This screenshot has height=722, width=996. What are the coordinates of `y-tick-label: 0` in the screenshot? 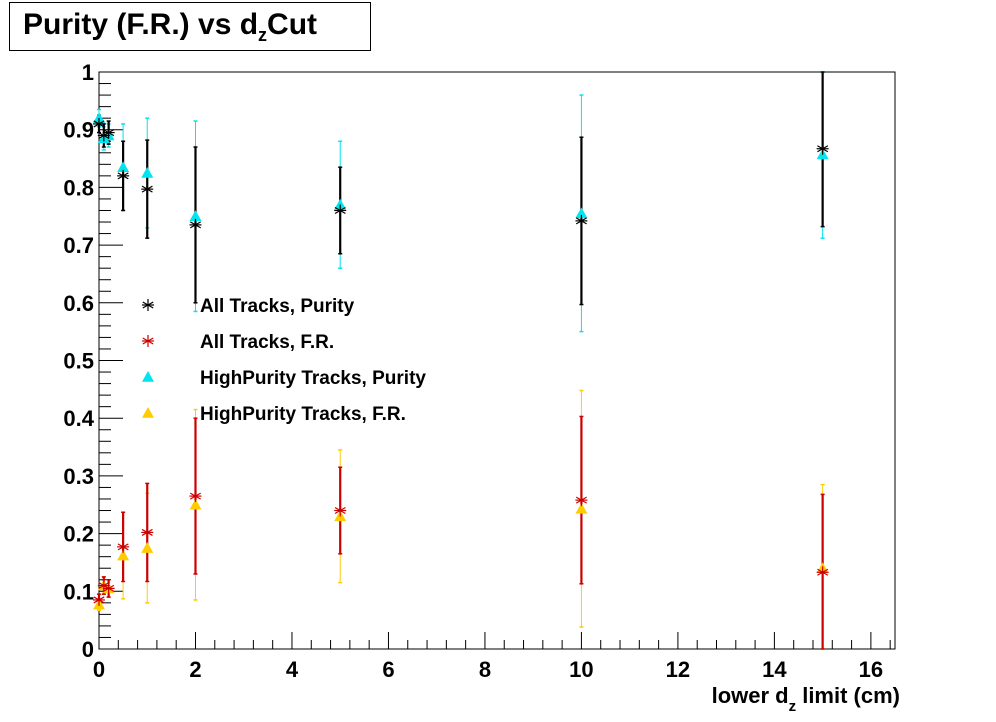 It's located at (88, 649).